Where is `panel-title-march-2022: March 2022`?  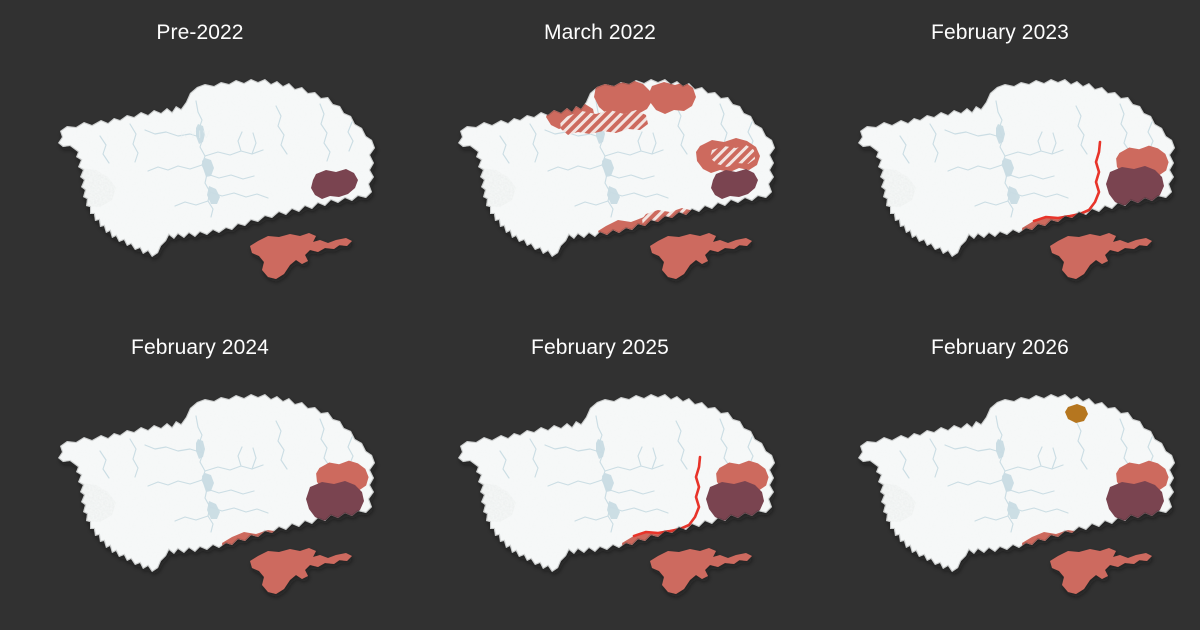
panel-title-march-2022: March 2022 is located at coordinates (600, 32).